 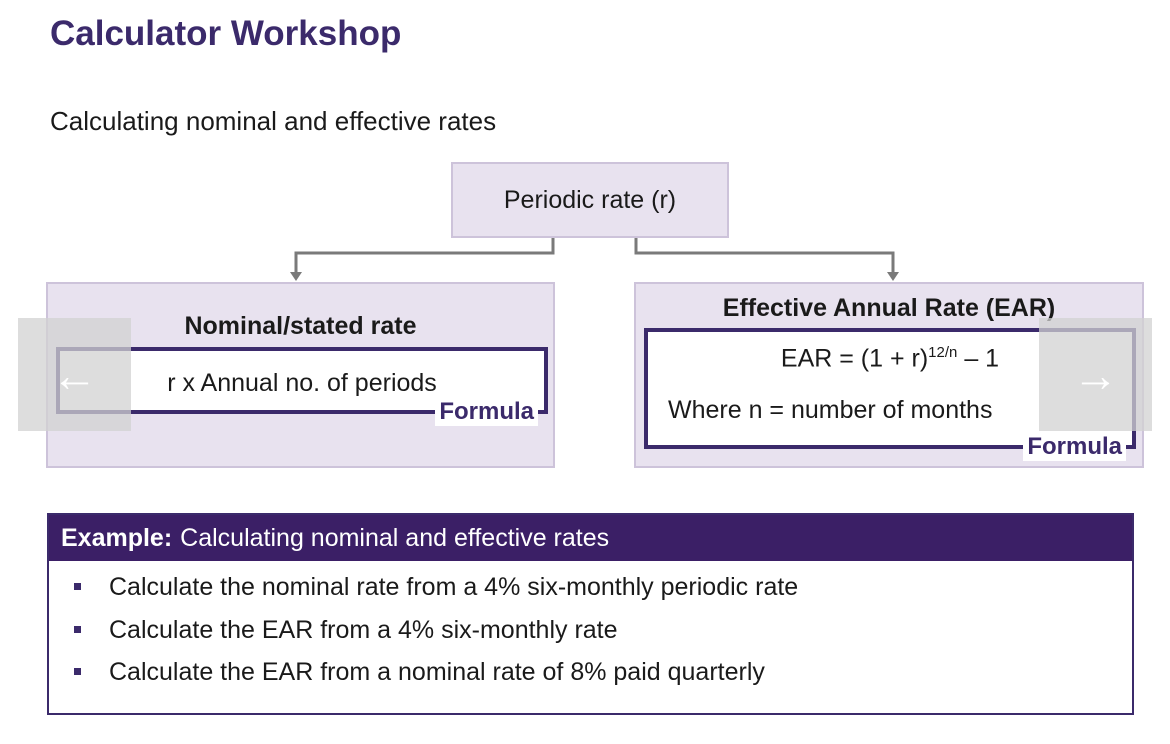 I want to click on prev-slide-button: ←, so click(x=74, y=374).